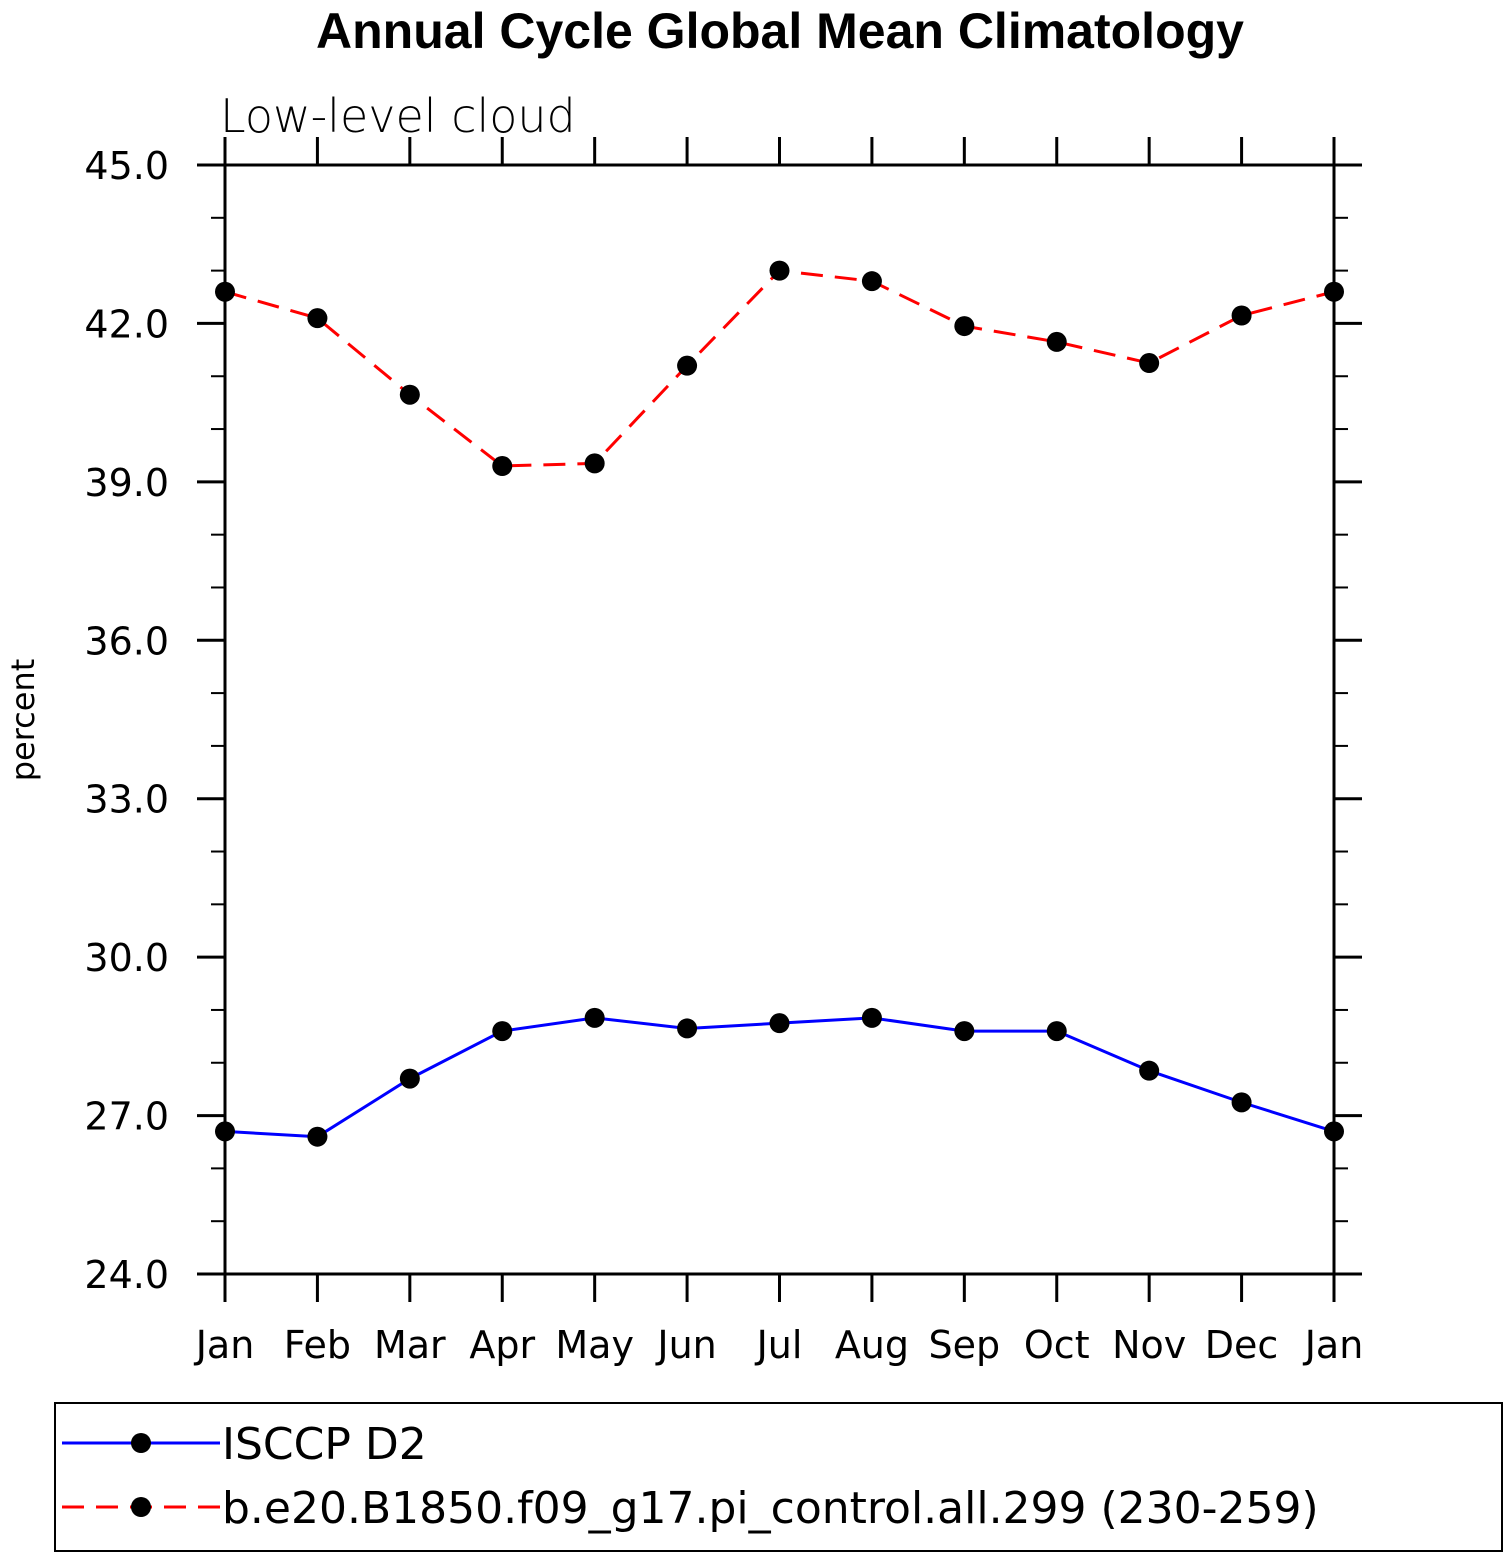 Image resolution: width=1510 pixels, height=1556 pixels. I want to click on y-tick-label: 39.0, so click(126, 483).